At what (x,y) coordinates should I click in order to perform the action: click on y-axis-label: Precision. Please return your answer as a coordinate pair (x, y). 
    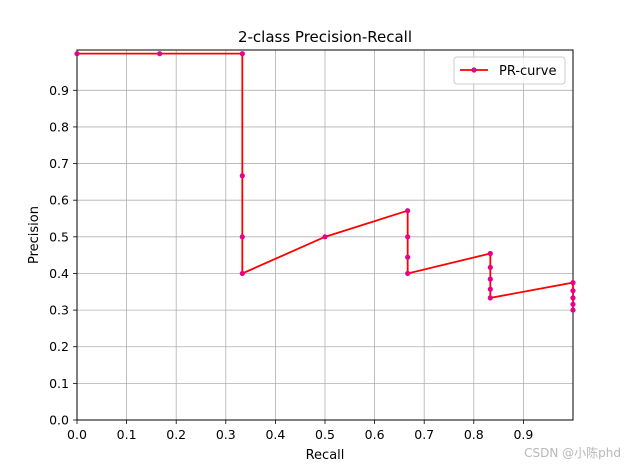
    Looking at the image, I should click on (34, 235).